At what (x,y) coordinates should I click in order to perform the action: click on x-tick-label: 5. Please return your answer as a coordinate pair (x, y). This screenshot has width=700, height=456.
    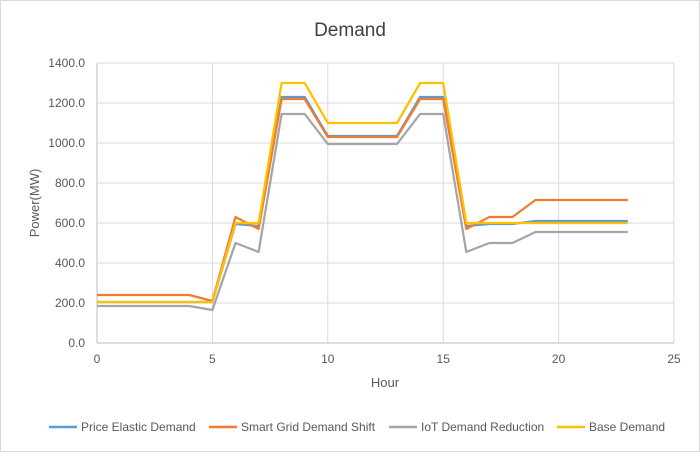
    Looking at the image, I should click on (212, 359).